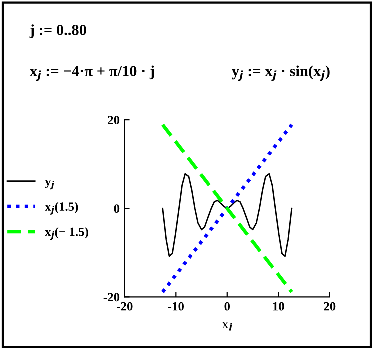 Image resolution: width=374 pixels, height=350 pixels. I want to click on x-tick-label: 10, so click(278, 306).